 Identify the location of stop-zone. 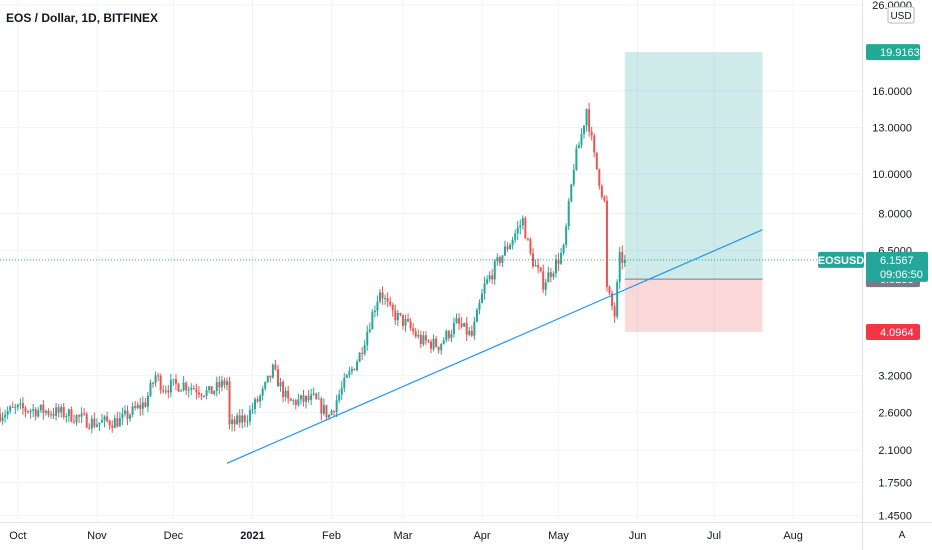
(693, 305).